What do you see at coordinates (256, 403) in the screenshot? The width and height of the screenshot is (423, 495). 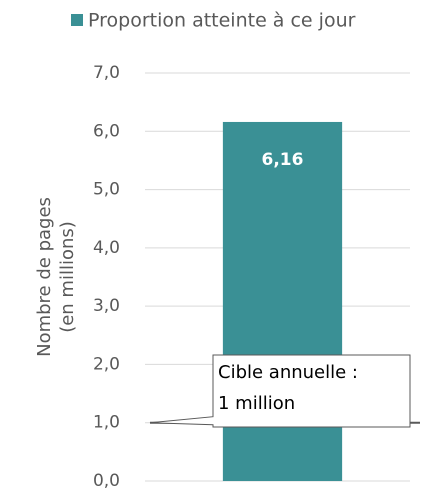 I see `annotation-text: 1 million` at bounding box center [256, 403].